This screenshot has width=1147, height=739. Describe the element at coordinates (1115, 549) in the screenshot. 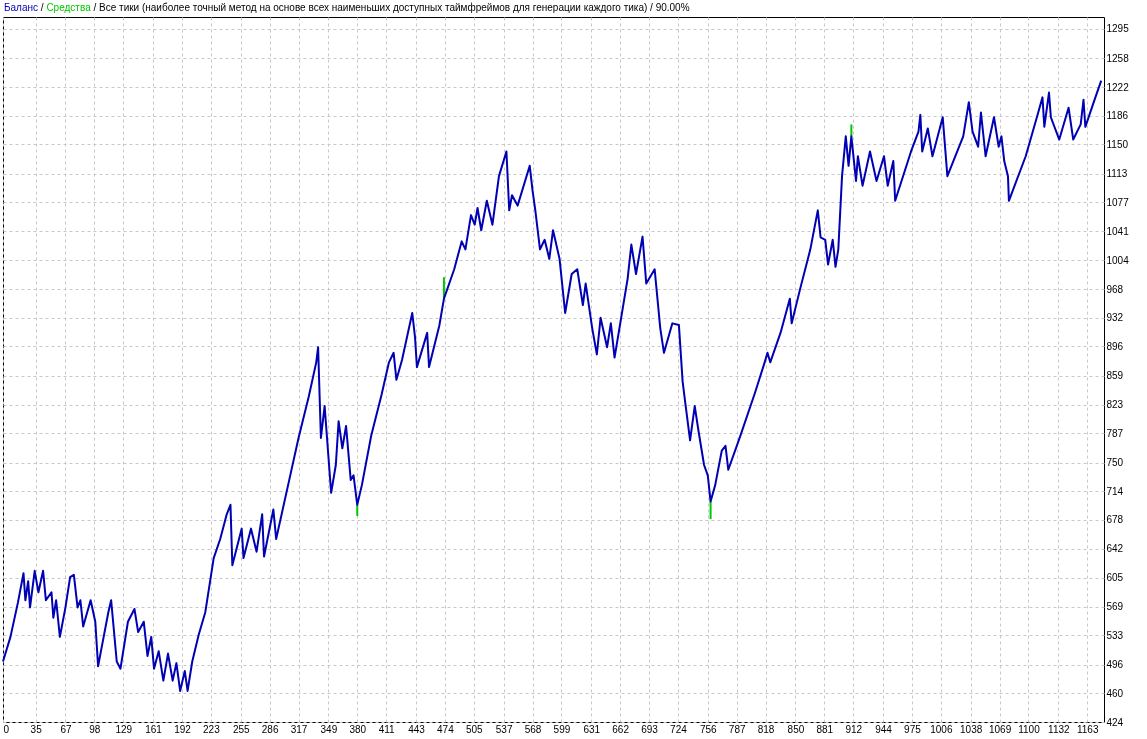

I see `y-tick-label: 642` at that location.